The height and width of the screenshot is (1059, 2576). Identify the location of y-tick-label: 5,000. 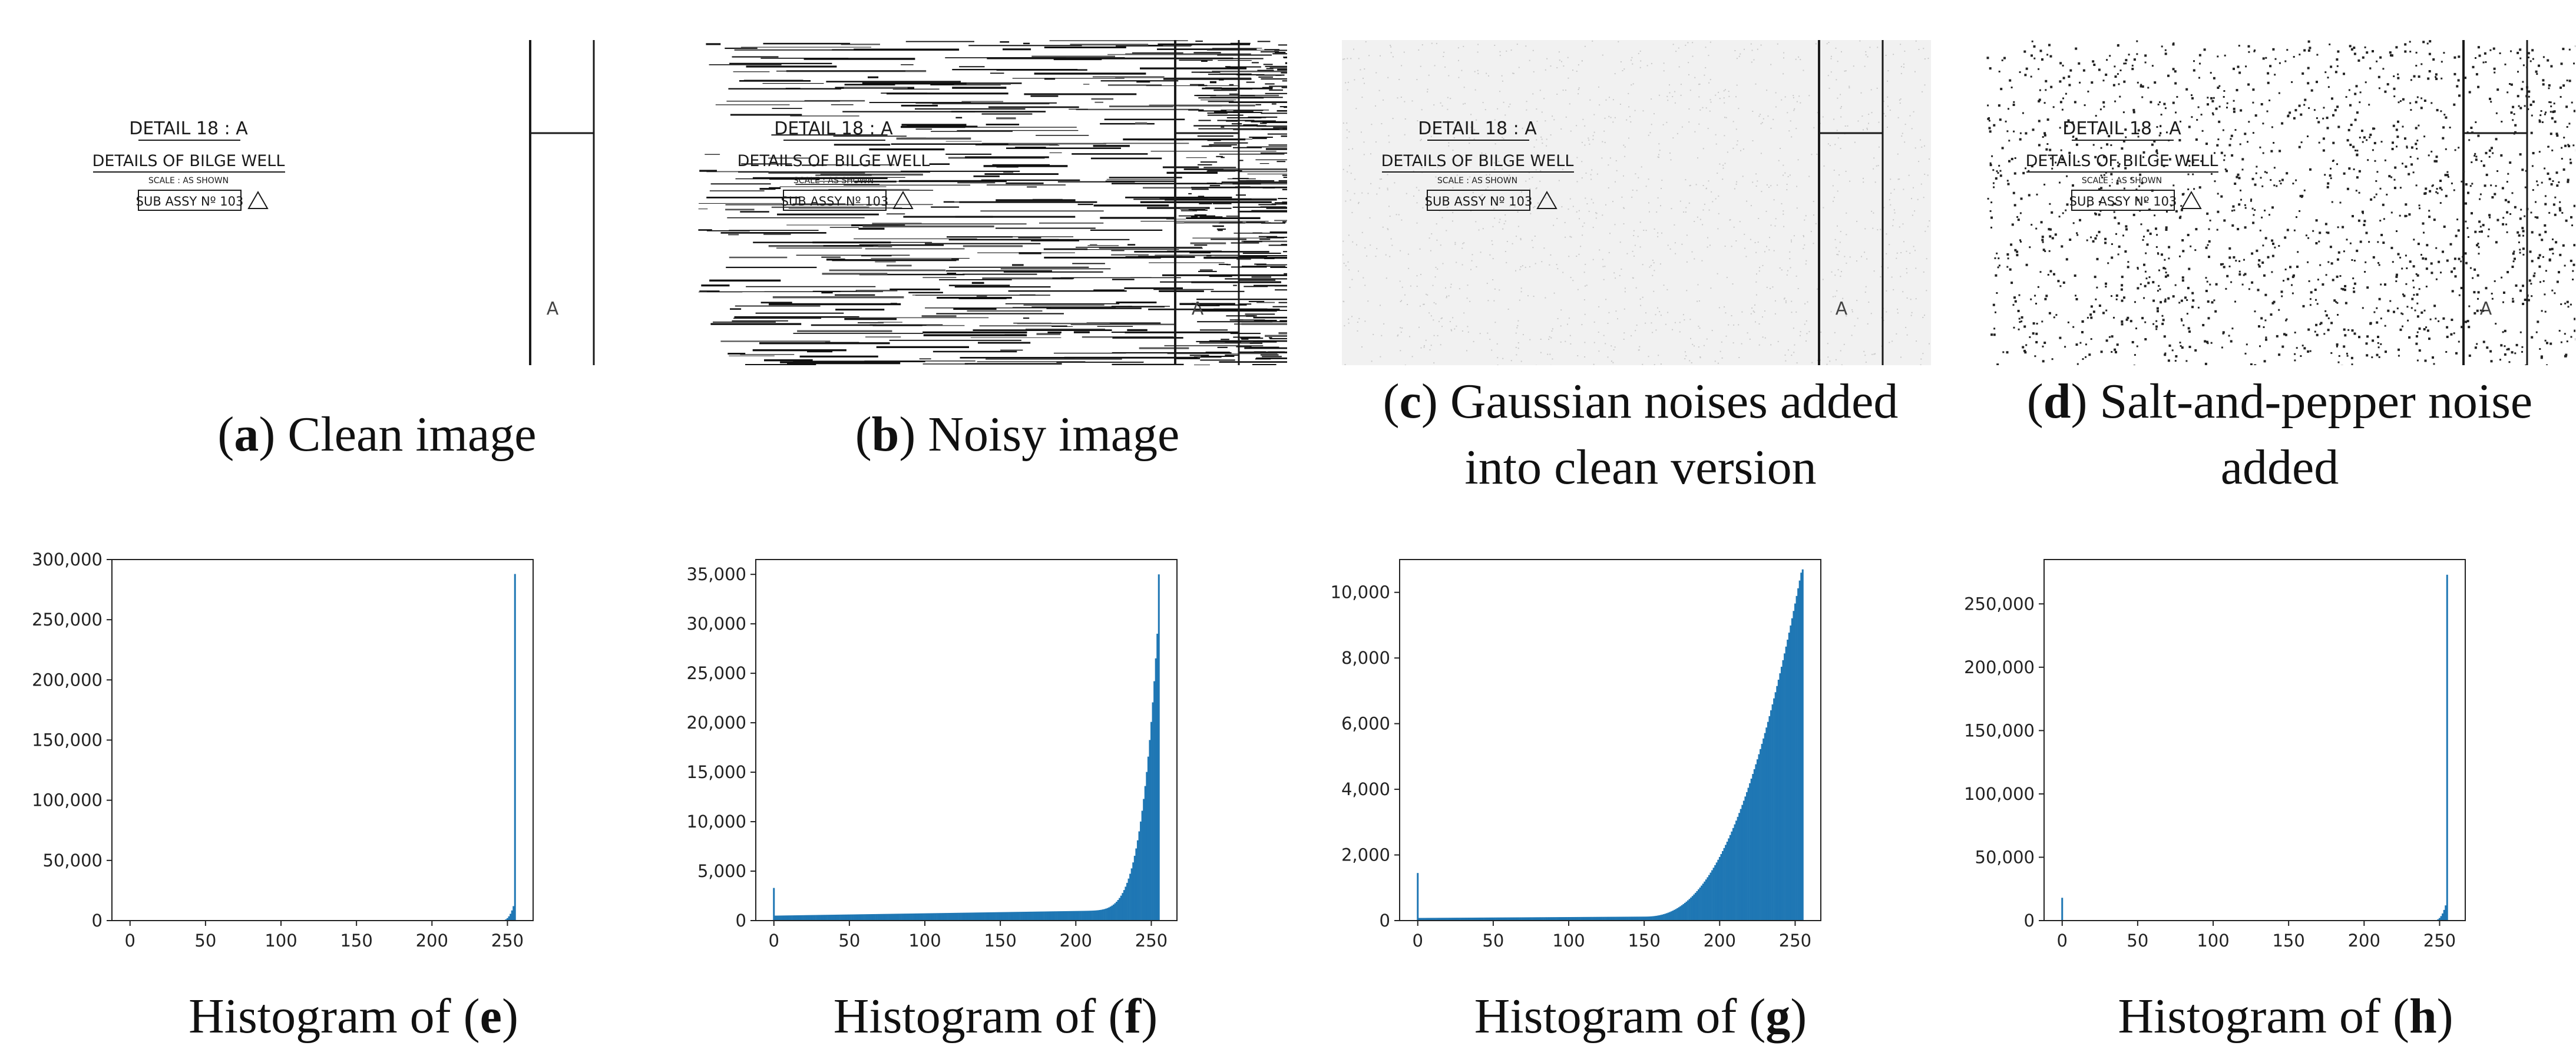
(721, 871).